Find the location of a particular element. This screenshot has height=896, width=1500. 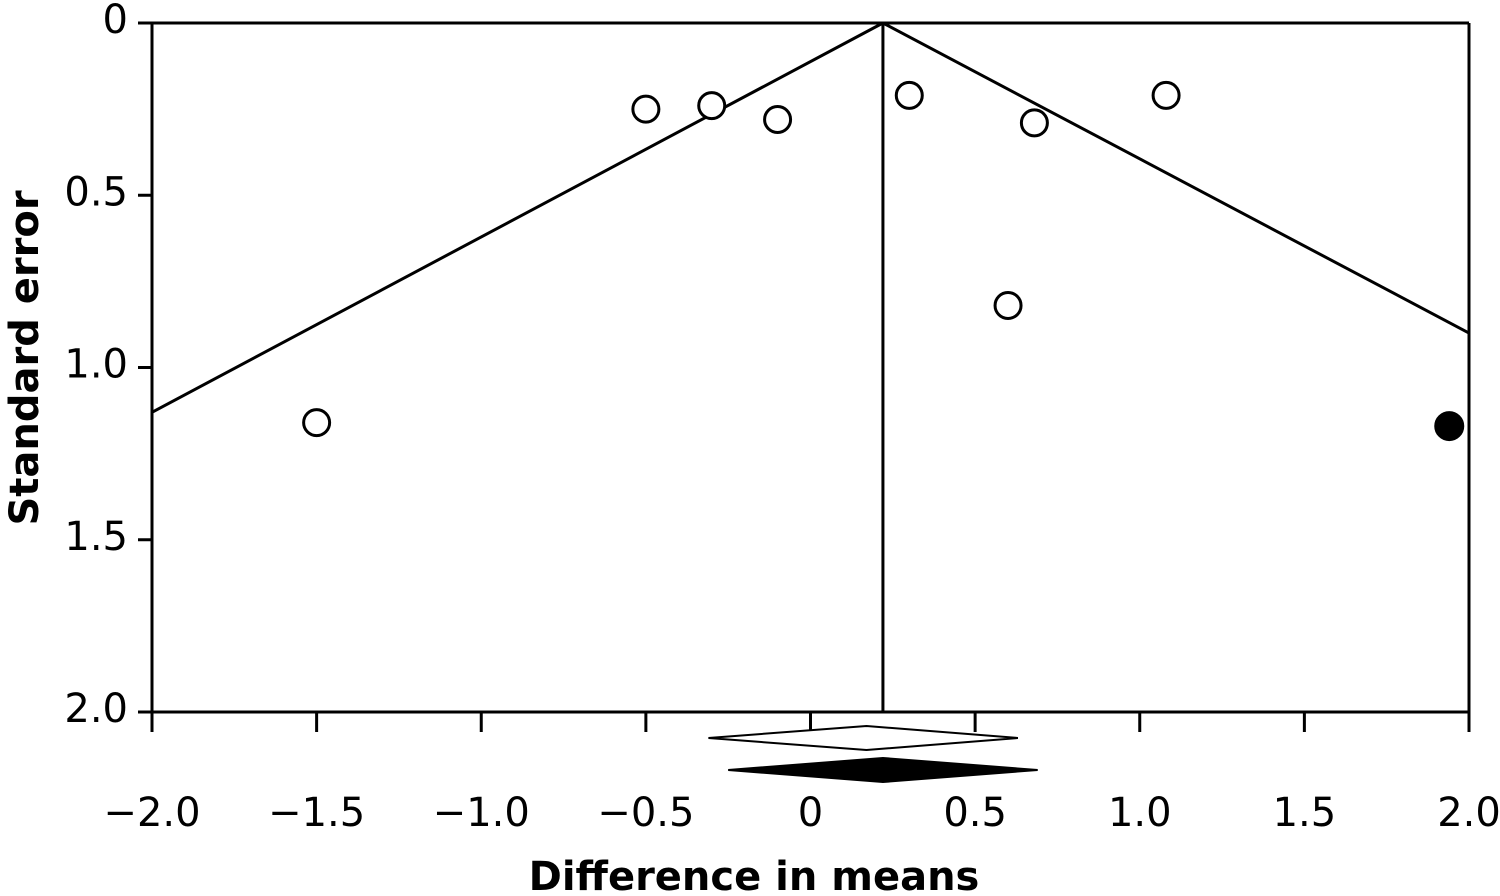

imputed-study-point is located at coordinates (1449, 426).